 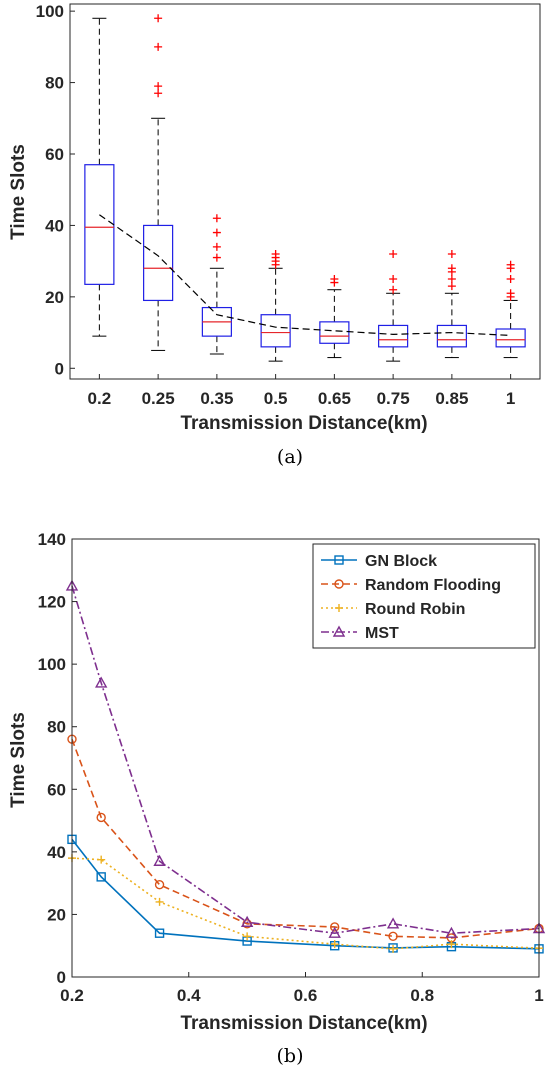 I want to click on box-0.25, so click(x=158, y=182).